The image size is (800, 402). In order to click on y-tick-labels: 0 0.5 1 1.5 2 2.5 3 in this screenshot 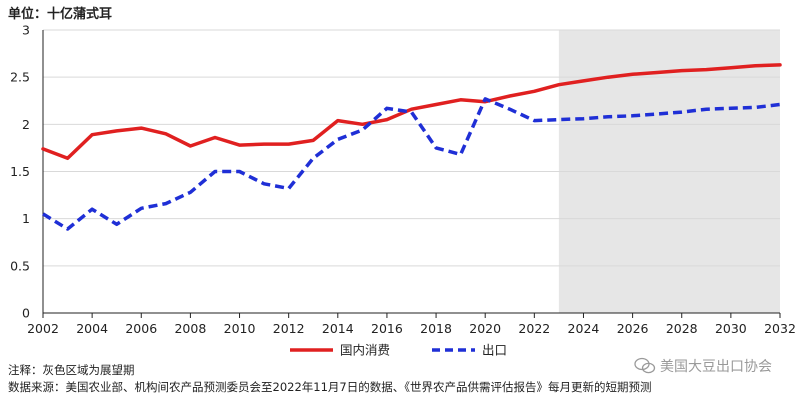, I will do `click(20, 172)`.